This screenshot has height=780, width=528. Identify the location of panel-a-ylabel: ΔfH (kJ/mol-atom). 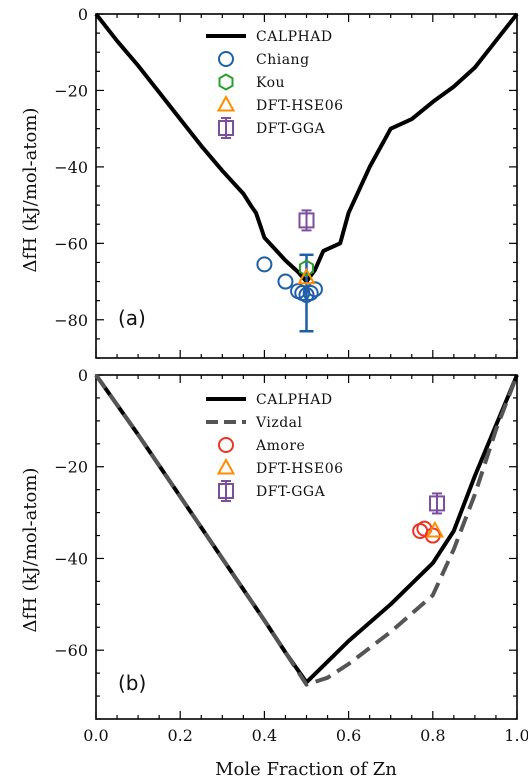
(30, 190).